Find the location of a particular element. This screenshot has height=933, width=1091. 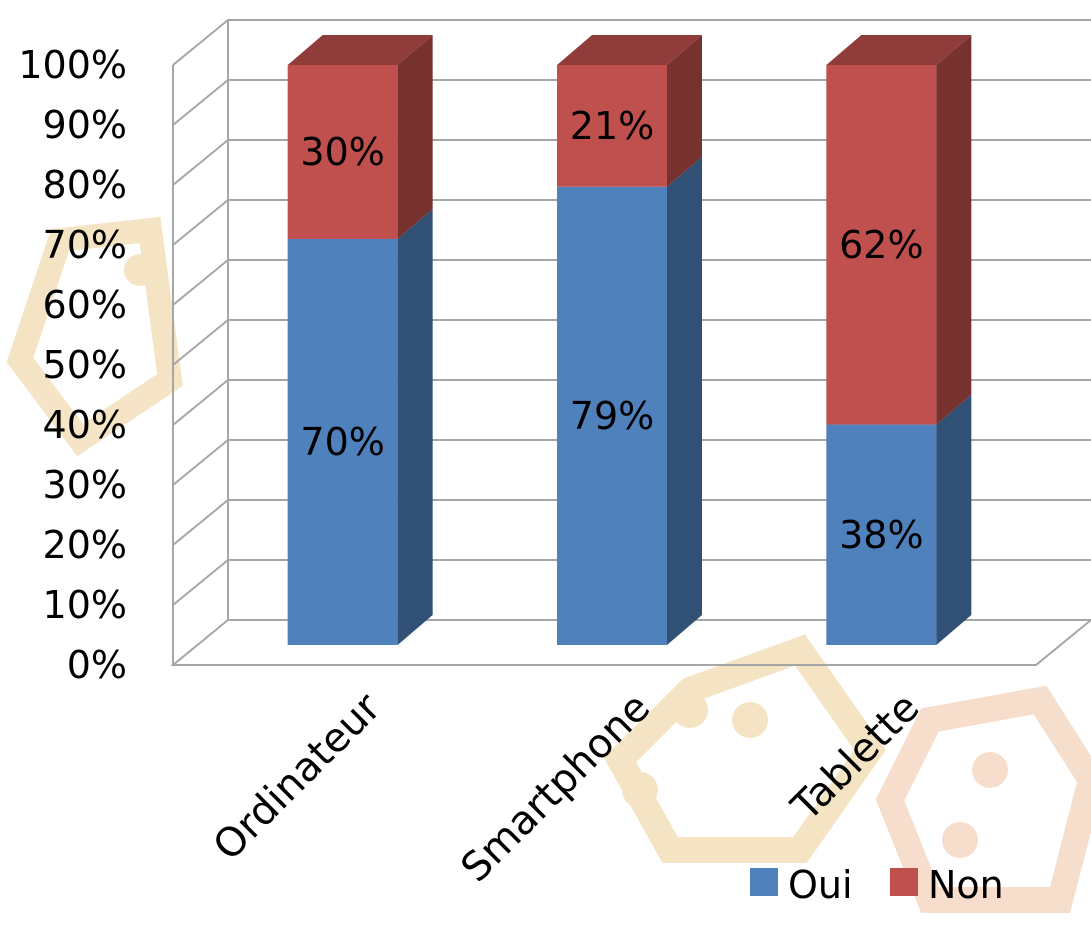

legend-item-oui: Oui is located at coordinates (801, 885).